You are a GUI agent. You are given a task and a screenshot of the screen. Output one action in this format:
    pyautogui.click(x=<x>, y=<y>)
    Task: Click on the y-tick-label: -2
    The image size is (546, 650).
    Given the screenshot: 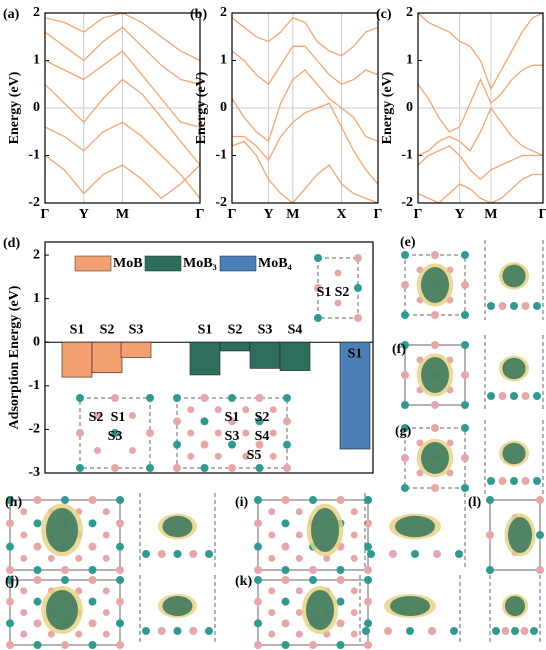 What is the action you would take?
    pyautogui.click(x=221, y=202)
    